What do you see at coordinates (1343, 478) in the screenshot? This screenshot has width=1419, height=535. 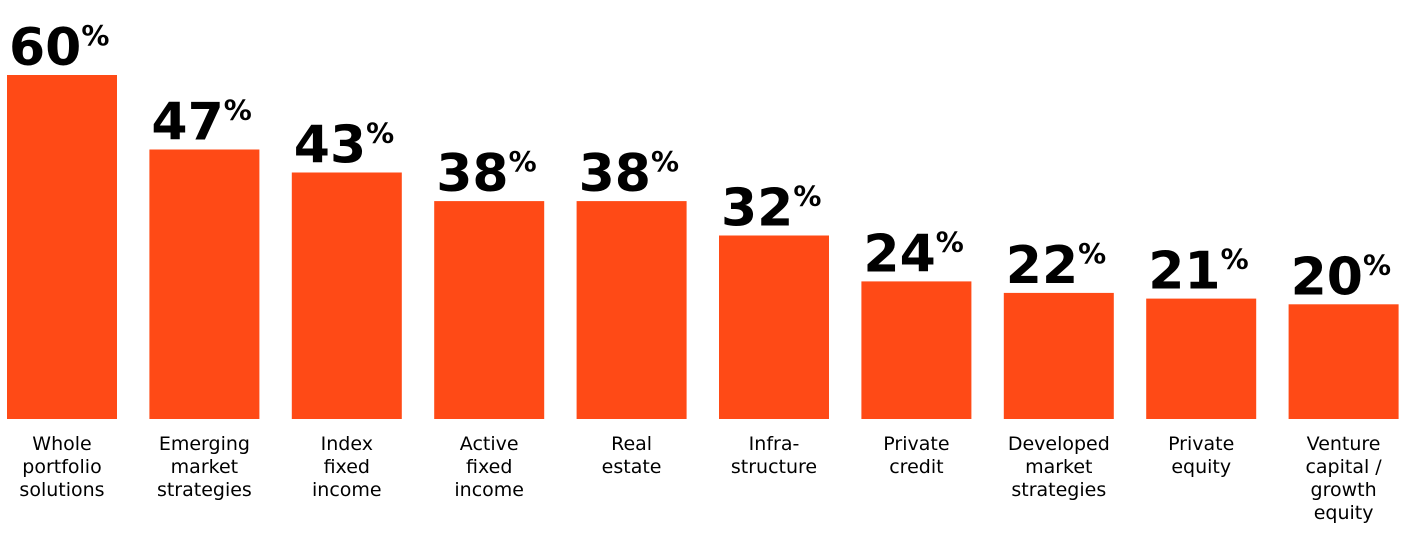 I see `category-label-10: Venture capital / growth equity` at bounding box center [1343, 478].